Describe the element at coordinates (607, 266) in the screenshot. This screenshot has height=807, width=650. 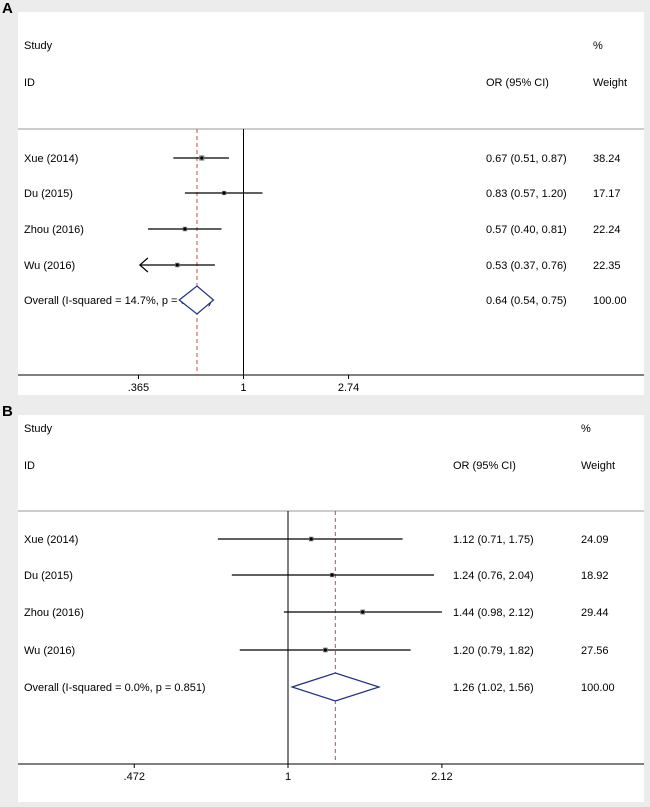
I see `weight-value: 22.35` at that location.